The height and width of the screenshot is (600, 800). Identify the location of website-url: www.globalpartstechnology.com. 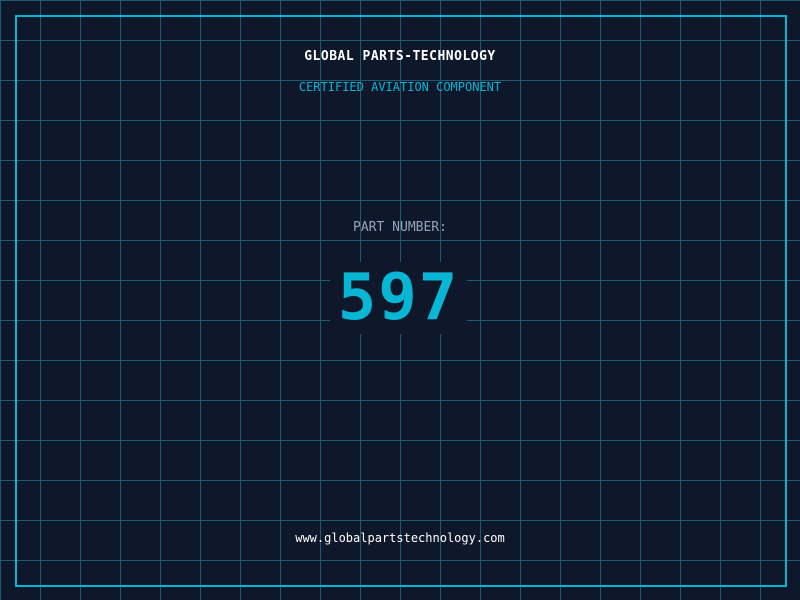
(400, 538).